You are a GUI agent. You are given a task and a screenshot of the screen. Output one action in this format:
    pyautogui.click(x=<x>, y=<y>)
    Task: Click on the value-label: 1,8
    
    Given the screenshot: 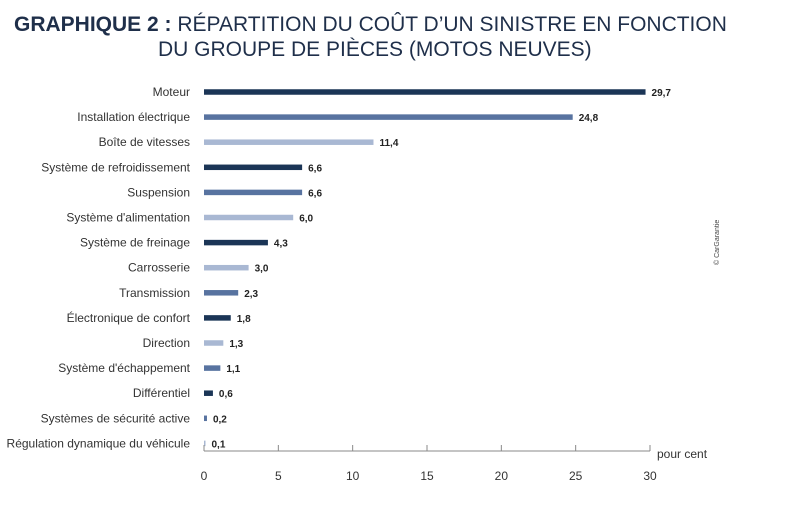 What is the action you would take?
    pyautogui.click(x=244, y=319)
    